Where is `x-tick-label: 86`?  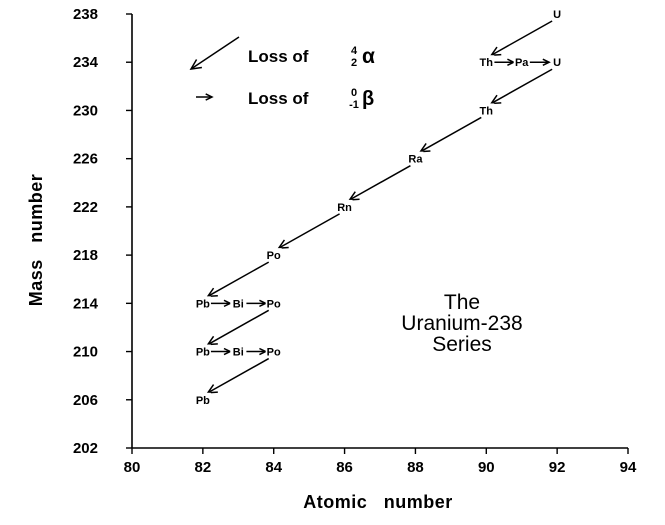 x-tick-label: 86 is located at coordinates (344, 467).